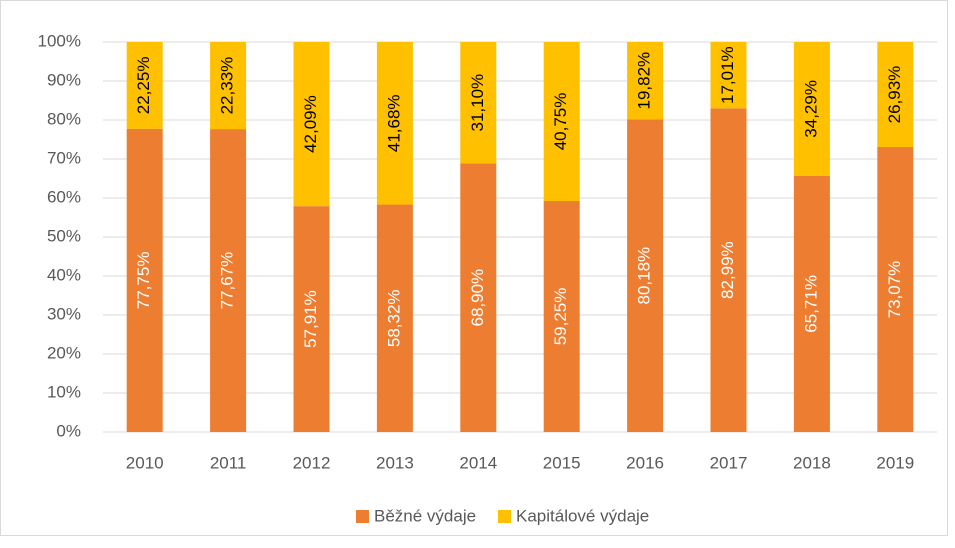 Image resolution: width=955 pixels, height=548 pixels. Describe the element at coordinates (425, 515) in the screenshot. I see `legend-label: Běžné výdaje` at that location.